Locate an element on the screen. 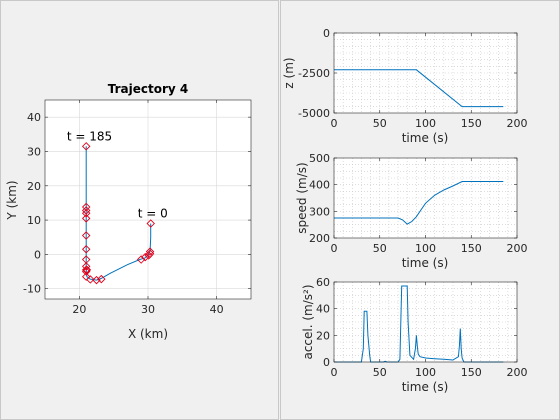 The height and width of the screenshot is (420, 560). trajectory-title: Trajectory 4 is located at coordinates (148, 89).